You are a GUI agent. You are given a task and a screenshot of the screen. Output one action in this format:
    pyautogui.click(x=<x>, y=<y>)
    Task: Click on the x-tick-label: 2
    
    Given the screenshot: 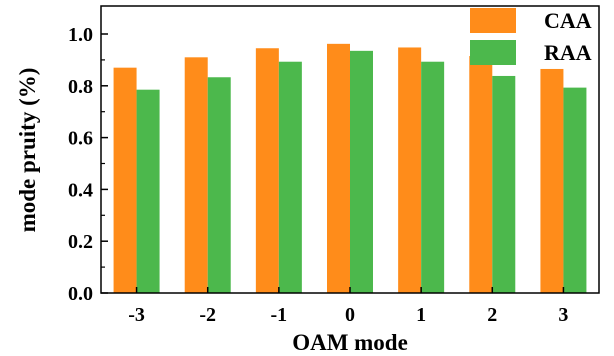 What is the action you would take?
    pyautogui.click(x=492, y=315)
    